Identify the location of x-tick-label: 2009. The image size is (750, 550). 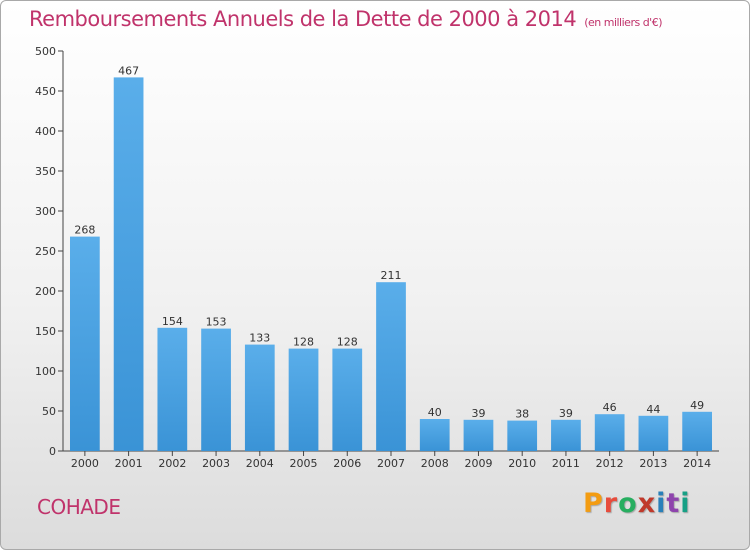
(478, 463).